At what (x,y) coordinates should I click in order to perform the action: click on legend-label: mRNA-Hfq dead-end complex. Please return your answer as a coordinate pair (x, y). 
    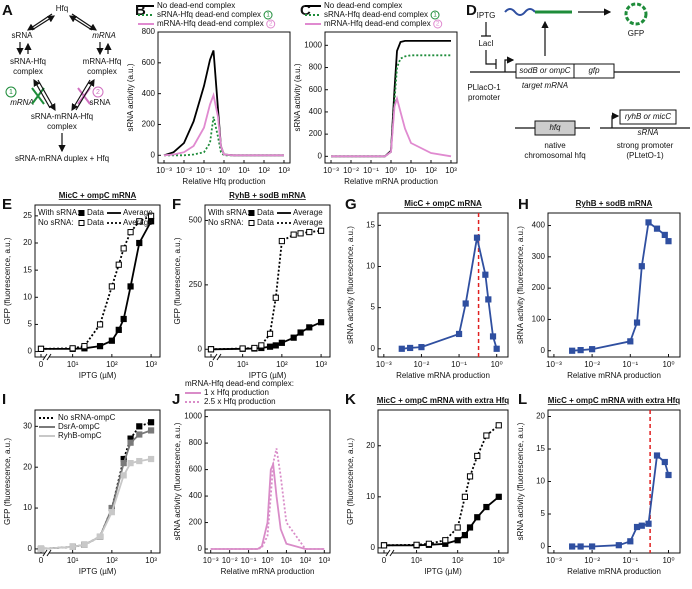
    Looking at the image, I should click on (210, 23).